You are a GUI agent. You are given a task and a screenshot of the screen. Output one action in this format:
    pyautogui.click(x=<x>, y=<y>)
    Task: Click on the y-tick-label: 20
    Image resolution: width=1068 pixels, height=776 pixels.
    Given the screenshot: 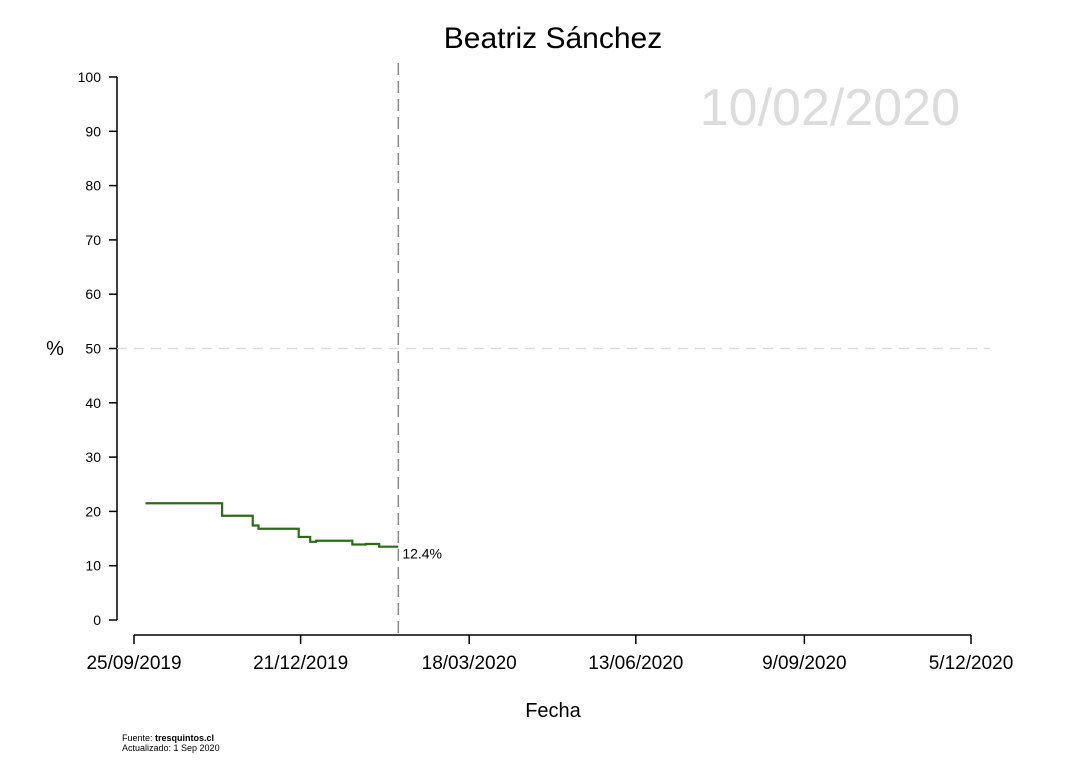 What is the action you would take?
    pyautogui.click(x=93, y=511)
    